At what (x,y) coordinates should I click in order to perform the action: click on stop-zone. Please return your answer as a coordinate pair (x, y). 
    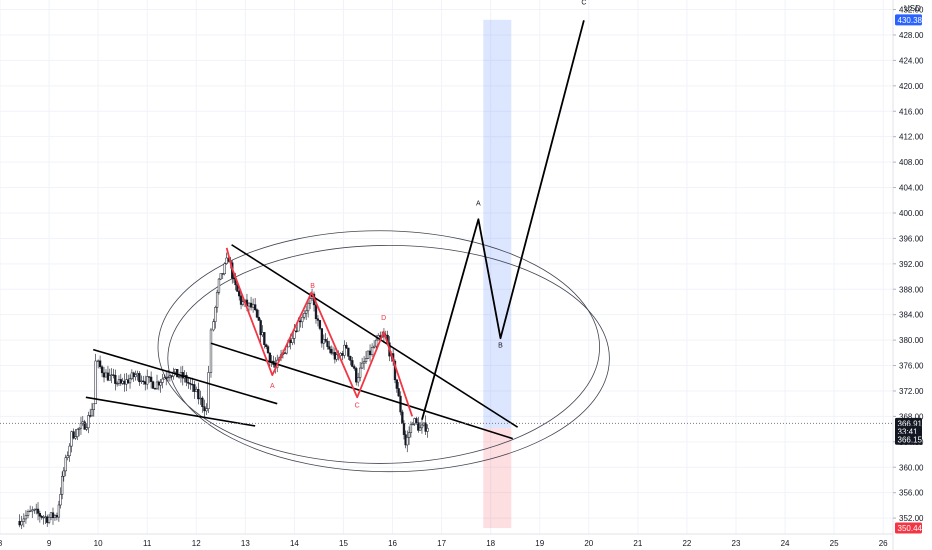
    Looking at the image, I should click on (497, 478).